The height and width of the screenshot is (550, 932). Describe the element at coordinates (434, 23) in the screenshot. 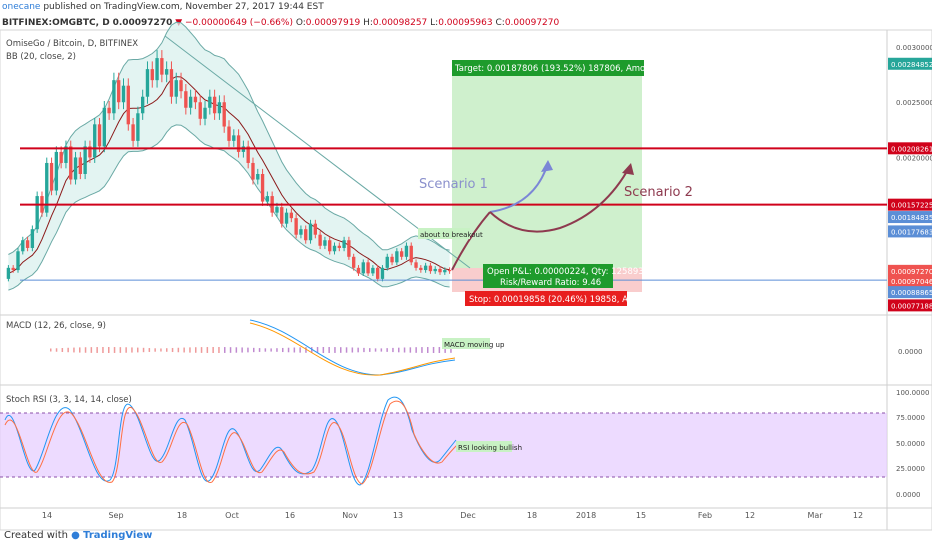

I see `low-label: L:` at that location.